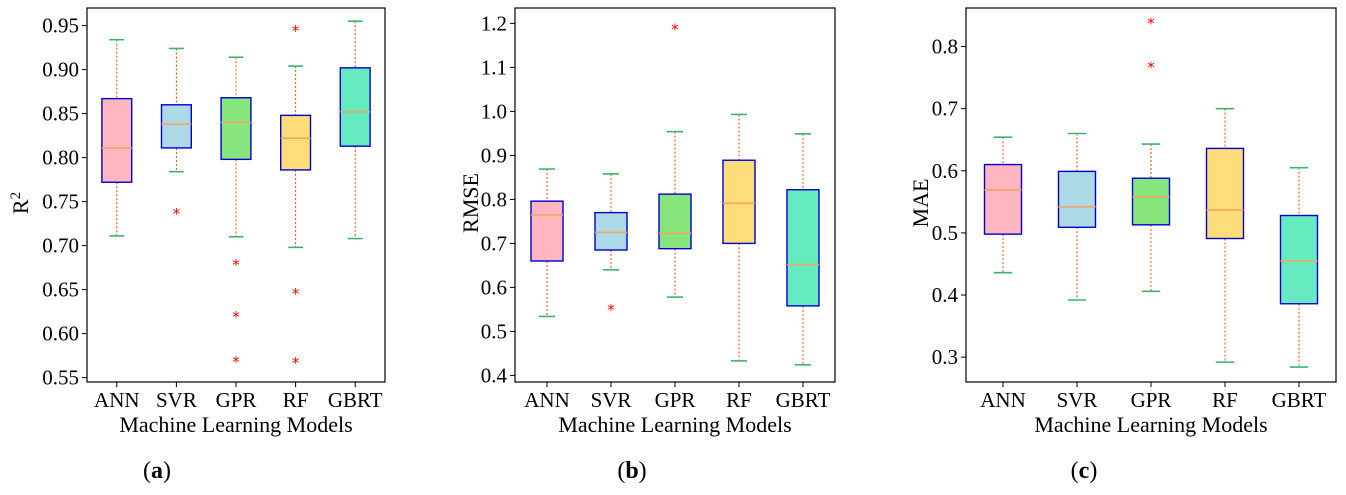 Image resolution: width=1346 pixels, height=495 pixels. Describe the element at coordinates (494, 111) in the screenshot. I see `y-tick-label: 1.0` at that location.